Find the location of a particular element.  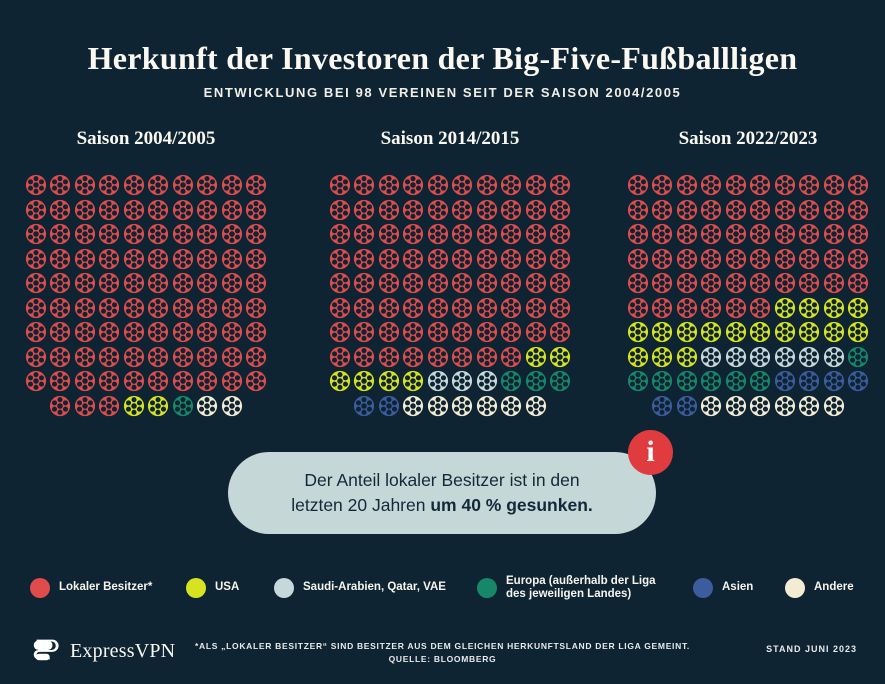

legend-color-dot is located at coordinates (284, 588).